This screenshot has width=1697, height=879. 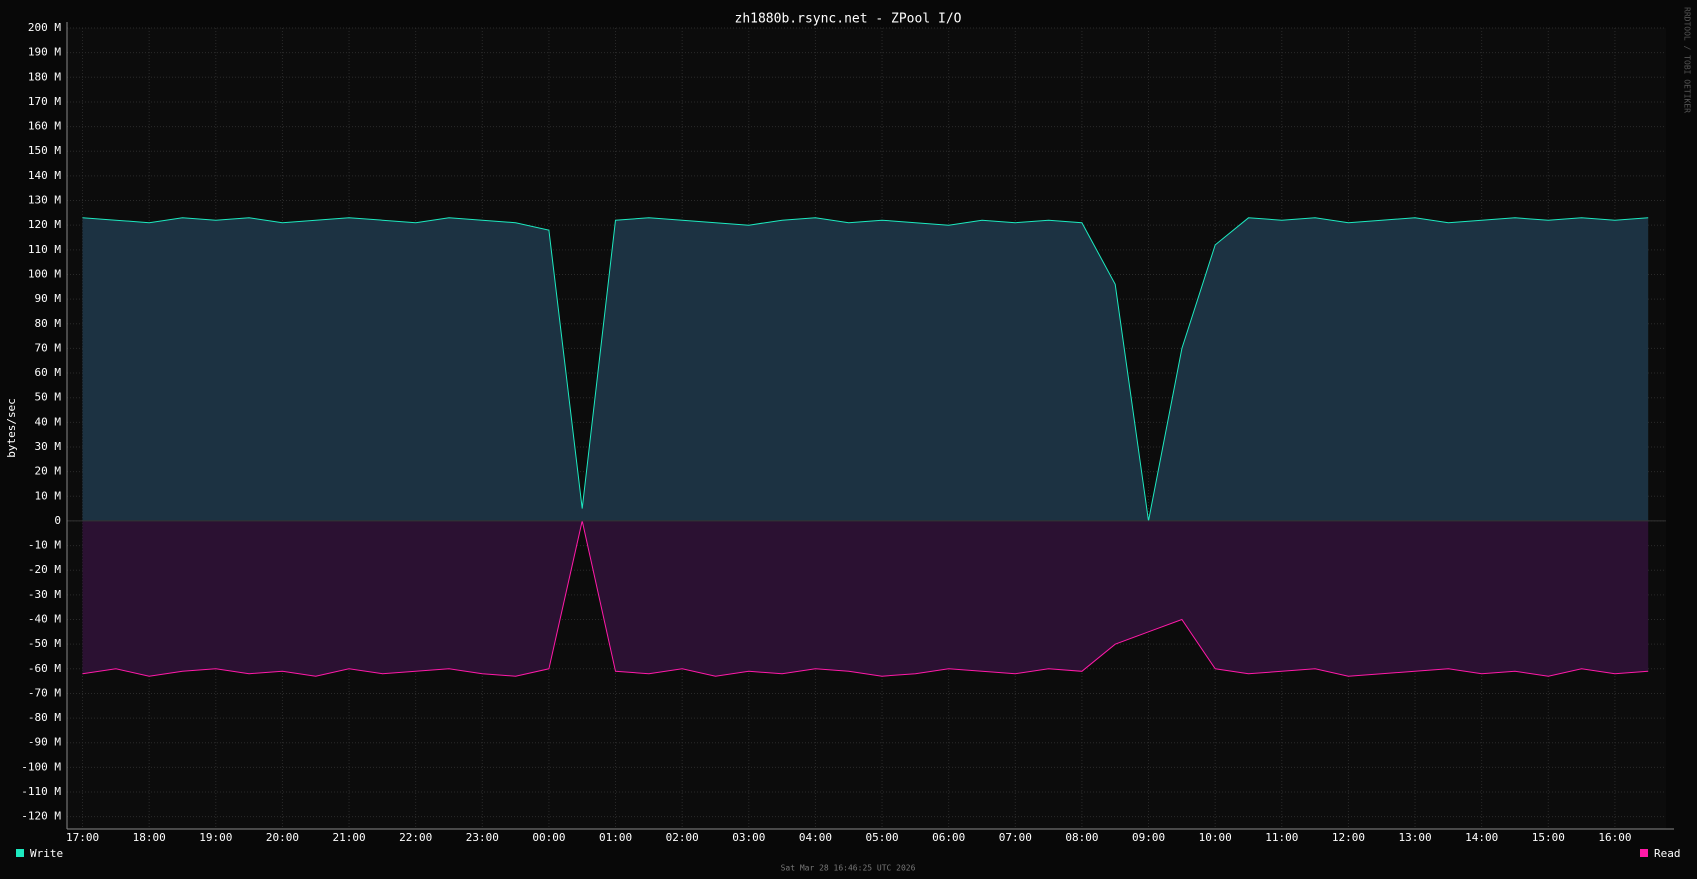 I want to click on x-tick-label: 10:00, so click(x=1215, y=837).